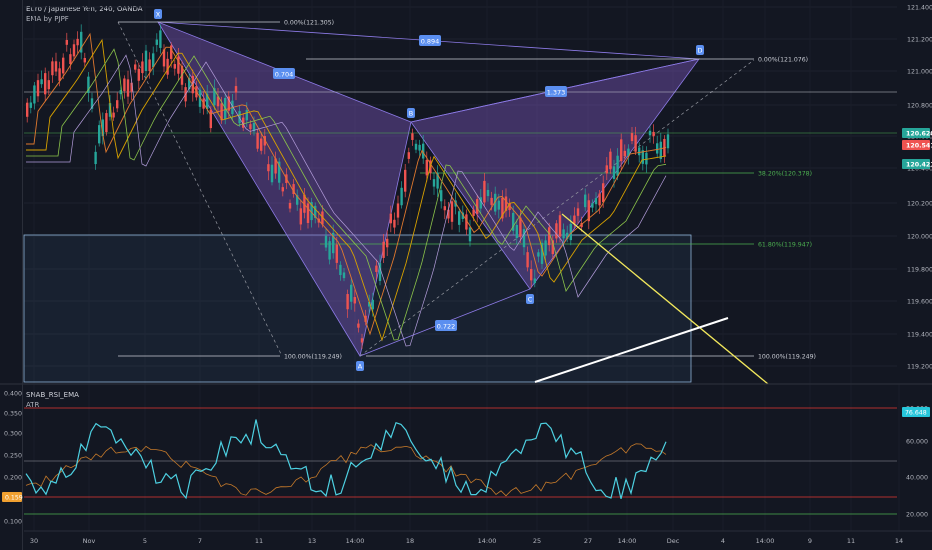 Image resolution: width=932 pixels, height=550 pixels. I want to click on price-tick: 119.400, so click(919, 335).